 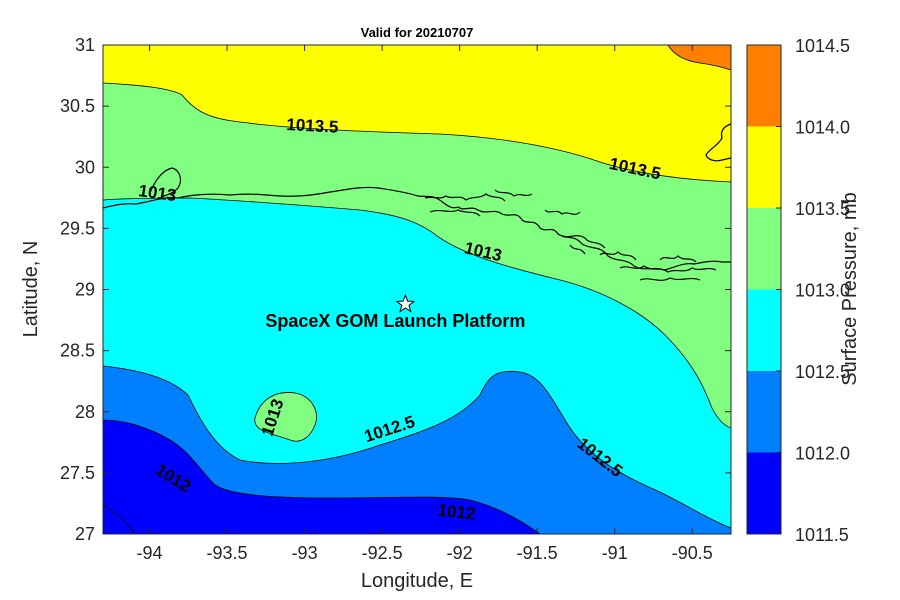 What do you see at coordinates (312, 126) in the screenshot?
I see `contour-label: 1013.5` at bounding box center [312, 126].